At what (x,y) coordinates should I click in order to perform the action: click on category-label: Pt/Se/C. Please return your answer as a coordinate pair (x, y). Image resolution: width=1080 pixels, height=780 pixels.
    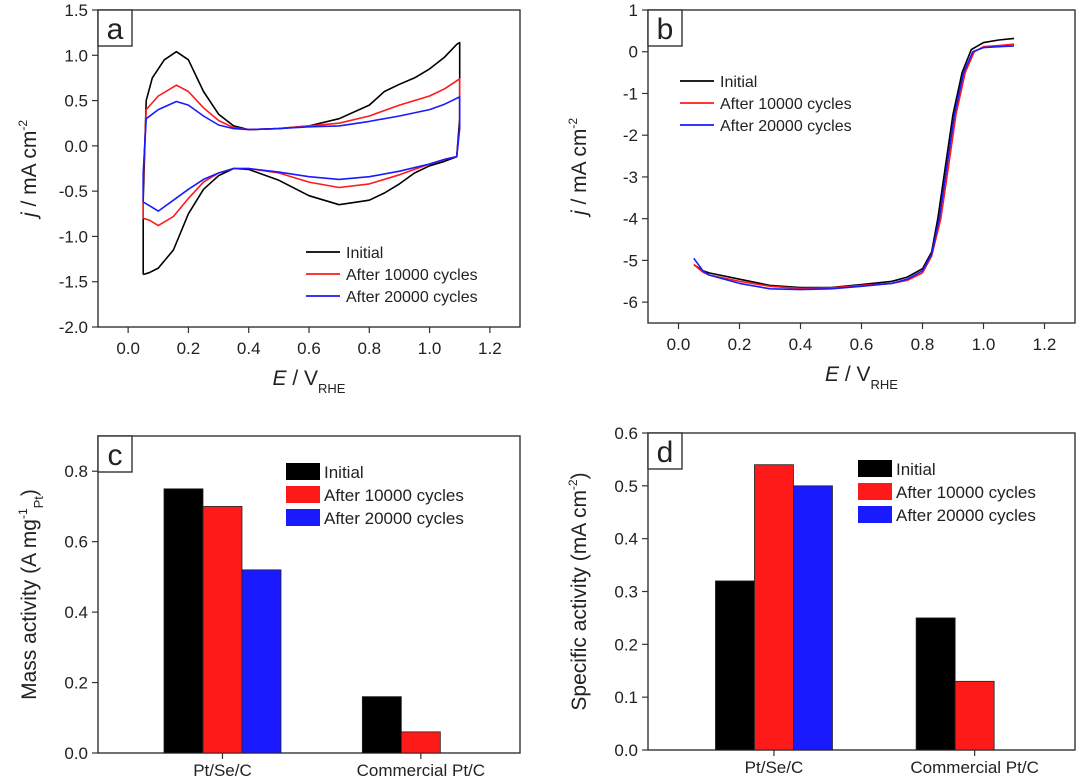
    Looking at the image, I should click on (222, 770).